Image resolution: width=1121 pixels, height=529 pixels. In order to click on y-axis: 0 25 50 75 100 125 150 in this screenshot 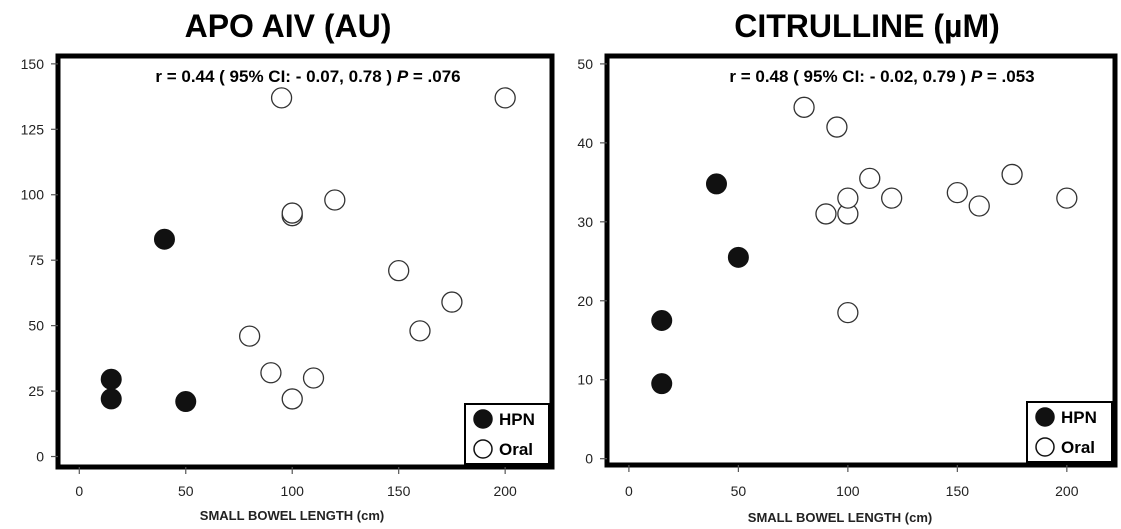, I will do `click(39, 260)`.